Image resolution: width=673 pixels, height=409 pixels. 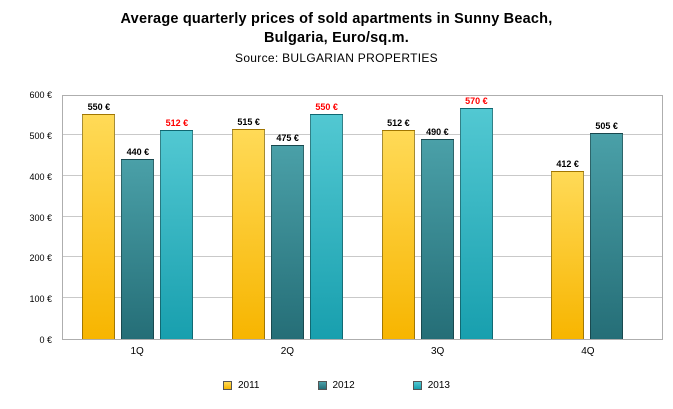 What do you see at coordinates (343, 385) in the screenshot?
I see `legend-label: 2012` at bounding box center [343, 385].